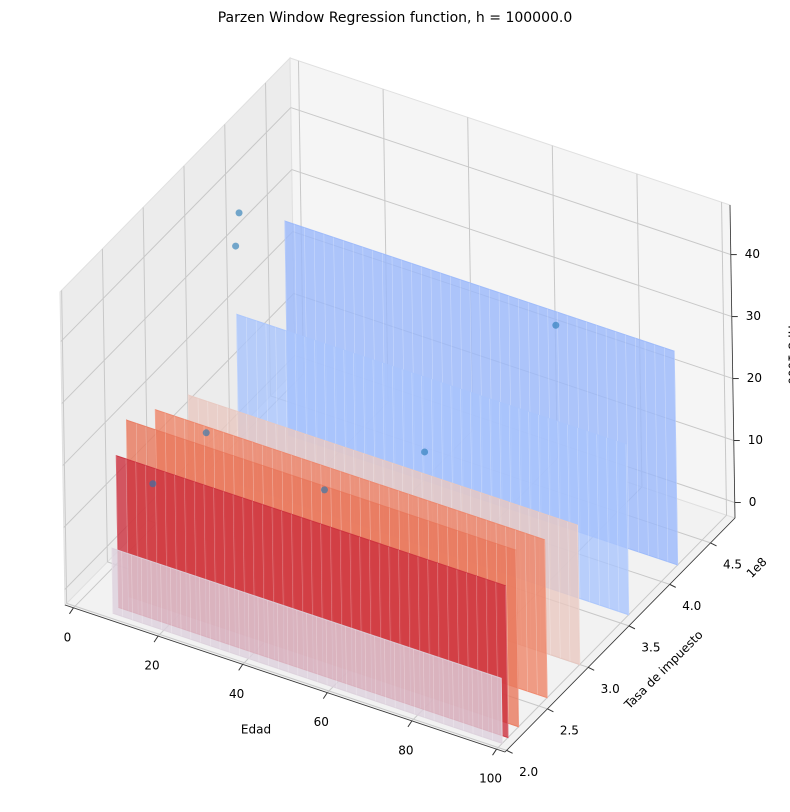 The width and height of the screenshot is (790, 812). I want to click on z-tick-label: 0, so click(753, 502).